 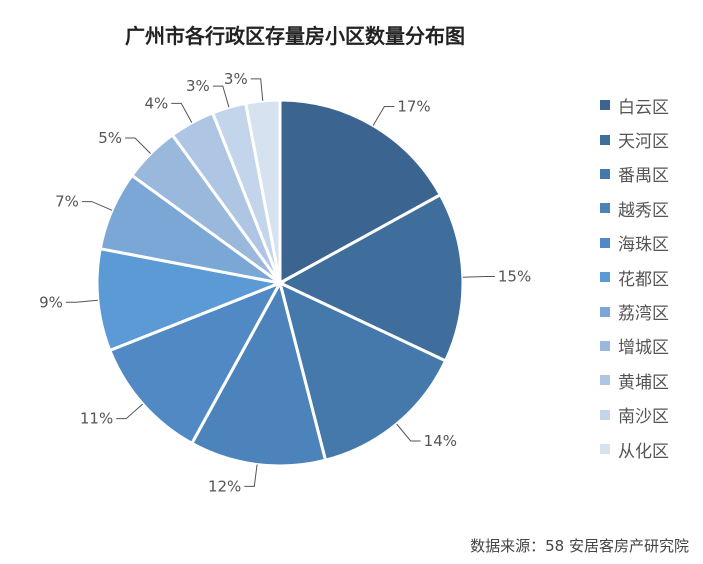 What do you see at coordinates (224, 486) in the screenshot?
I see `percent-label-3: 12%` at bounding box center [224, 486].